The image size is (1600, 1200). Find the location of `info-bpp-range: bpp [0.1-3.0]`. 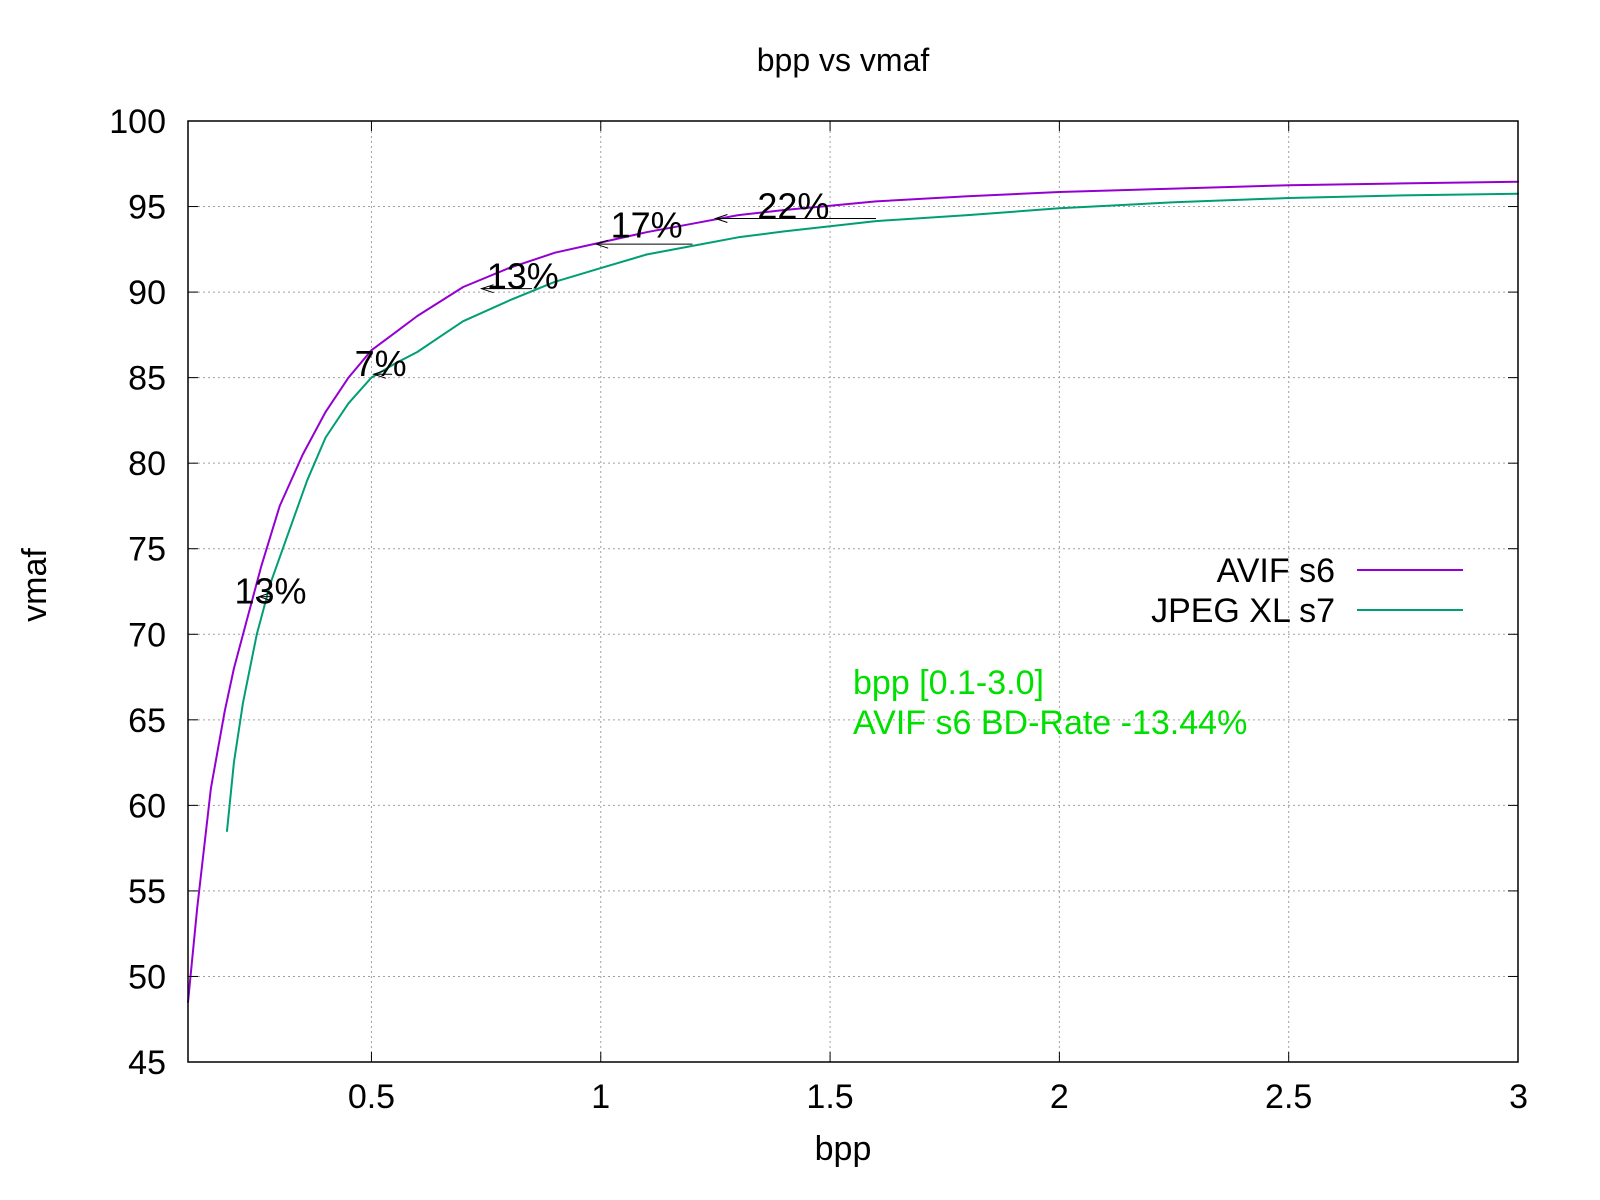

info-bpp-range: bpp [0.1-3.0] is located at coordinates (948, 683).